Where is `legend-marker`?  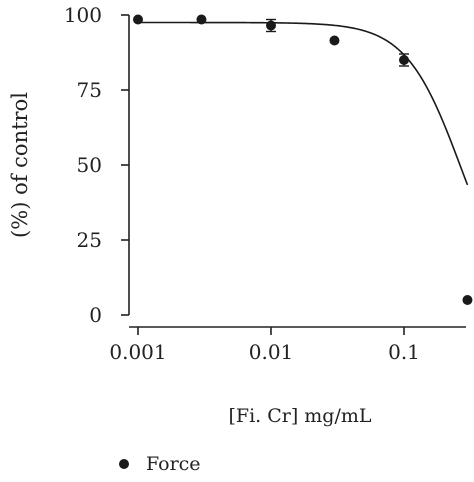 legend-marker is located at coordinates (124, 464).